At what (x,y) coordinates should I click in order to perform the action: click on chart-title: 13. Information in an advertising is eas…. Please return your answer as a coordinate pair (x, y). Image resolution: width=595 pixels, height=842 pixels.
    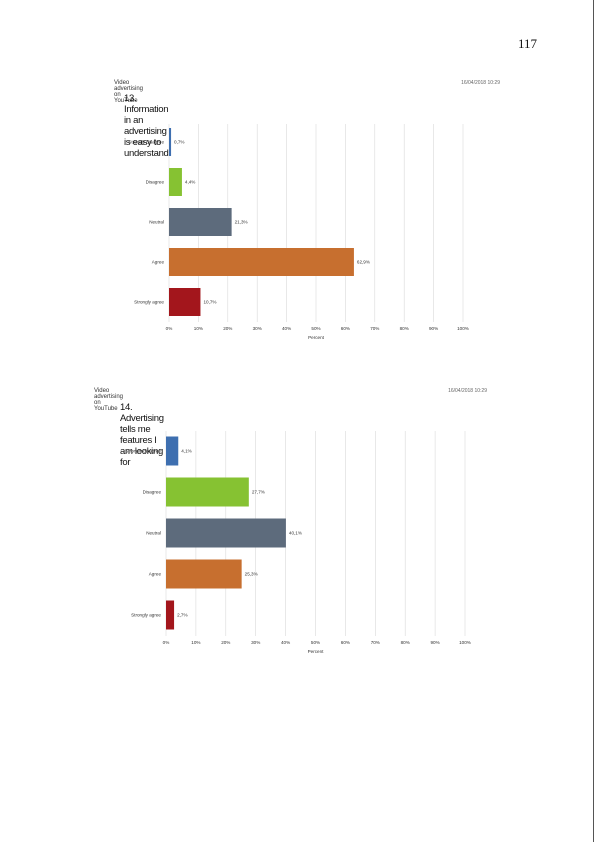
    Looking at the image, I should click on (146, 126).